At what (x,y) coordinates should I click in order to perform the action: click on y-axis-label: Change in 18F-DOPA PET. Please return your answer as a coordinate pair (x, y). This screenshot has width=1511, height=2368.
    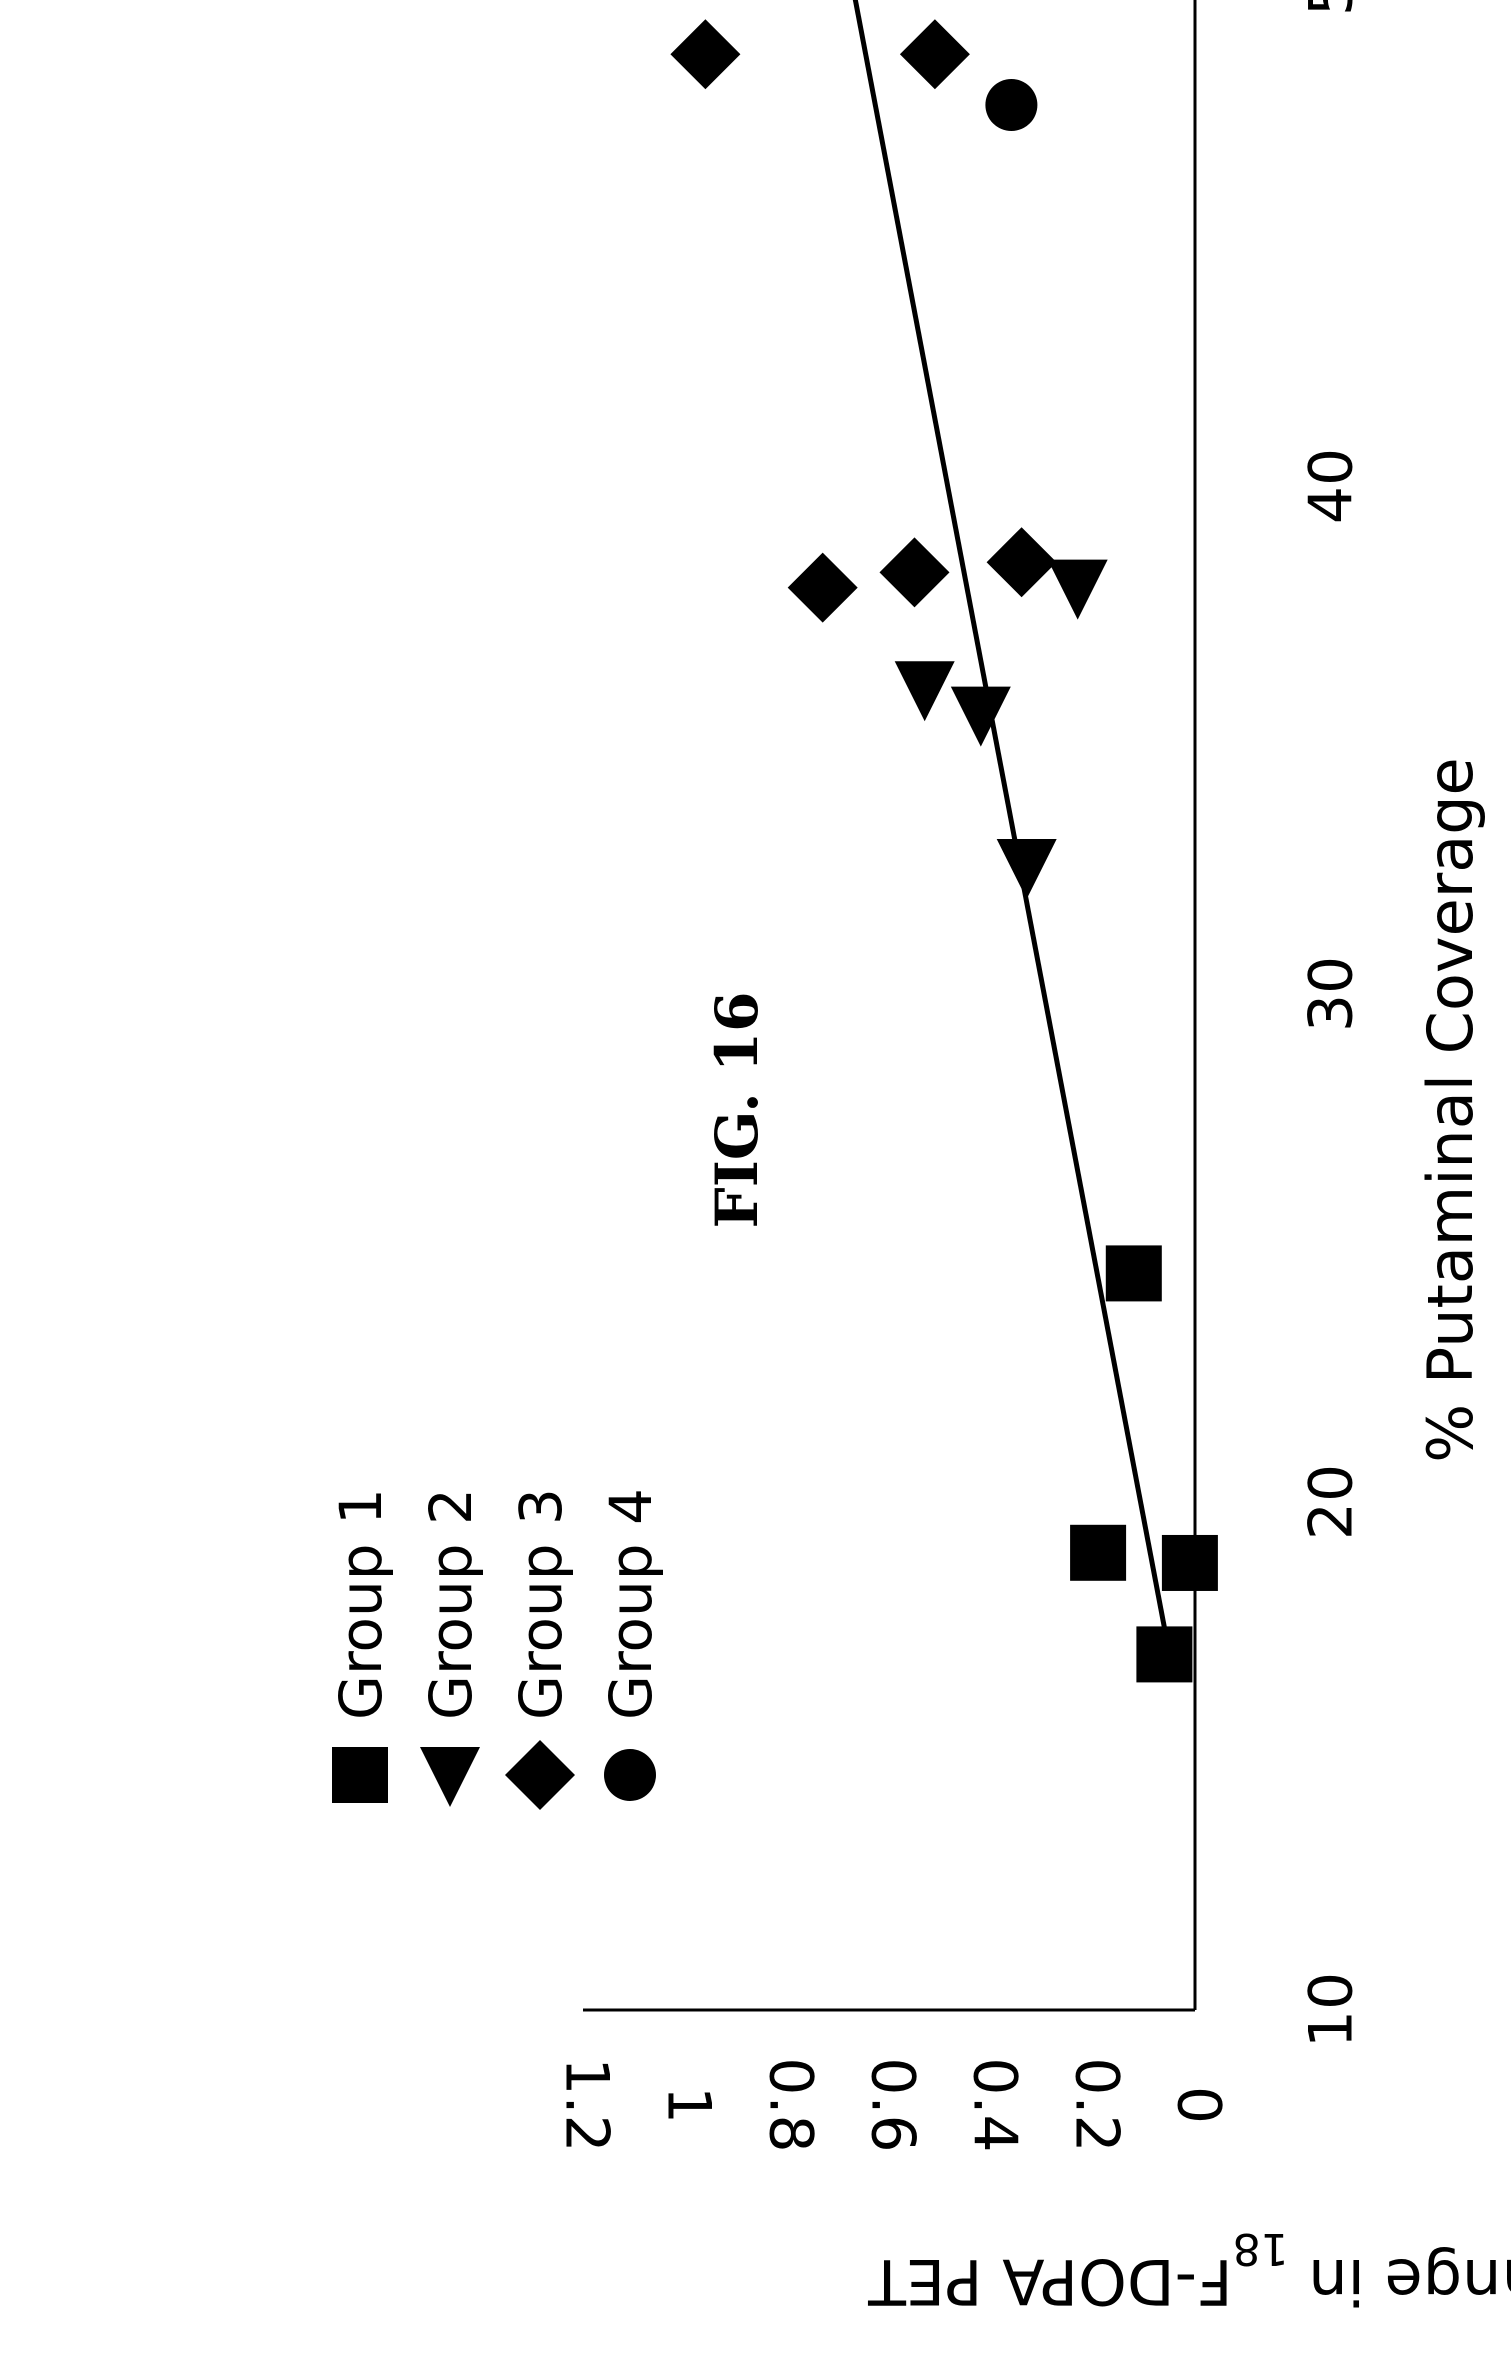
    Looking at the image, I should click on (1189, 2271).